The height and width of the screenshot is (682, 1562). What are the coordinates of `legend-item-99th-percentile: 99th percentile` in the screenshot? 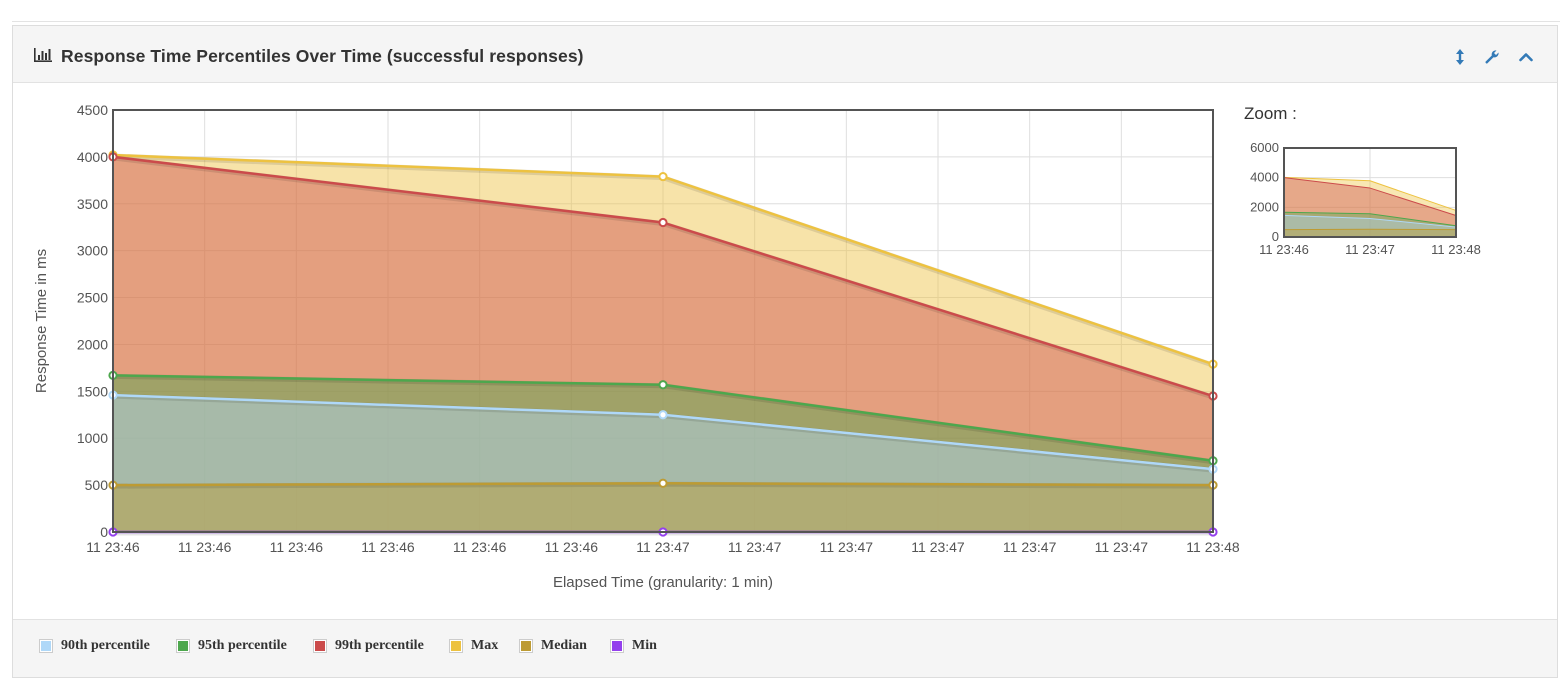 It's located at (368, 646).